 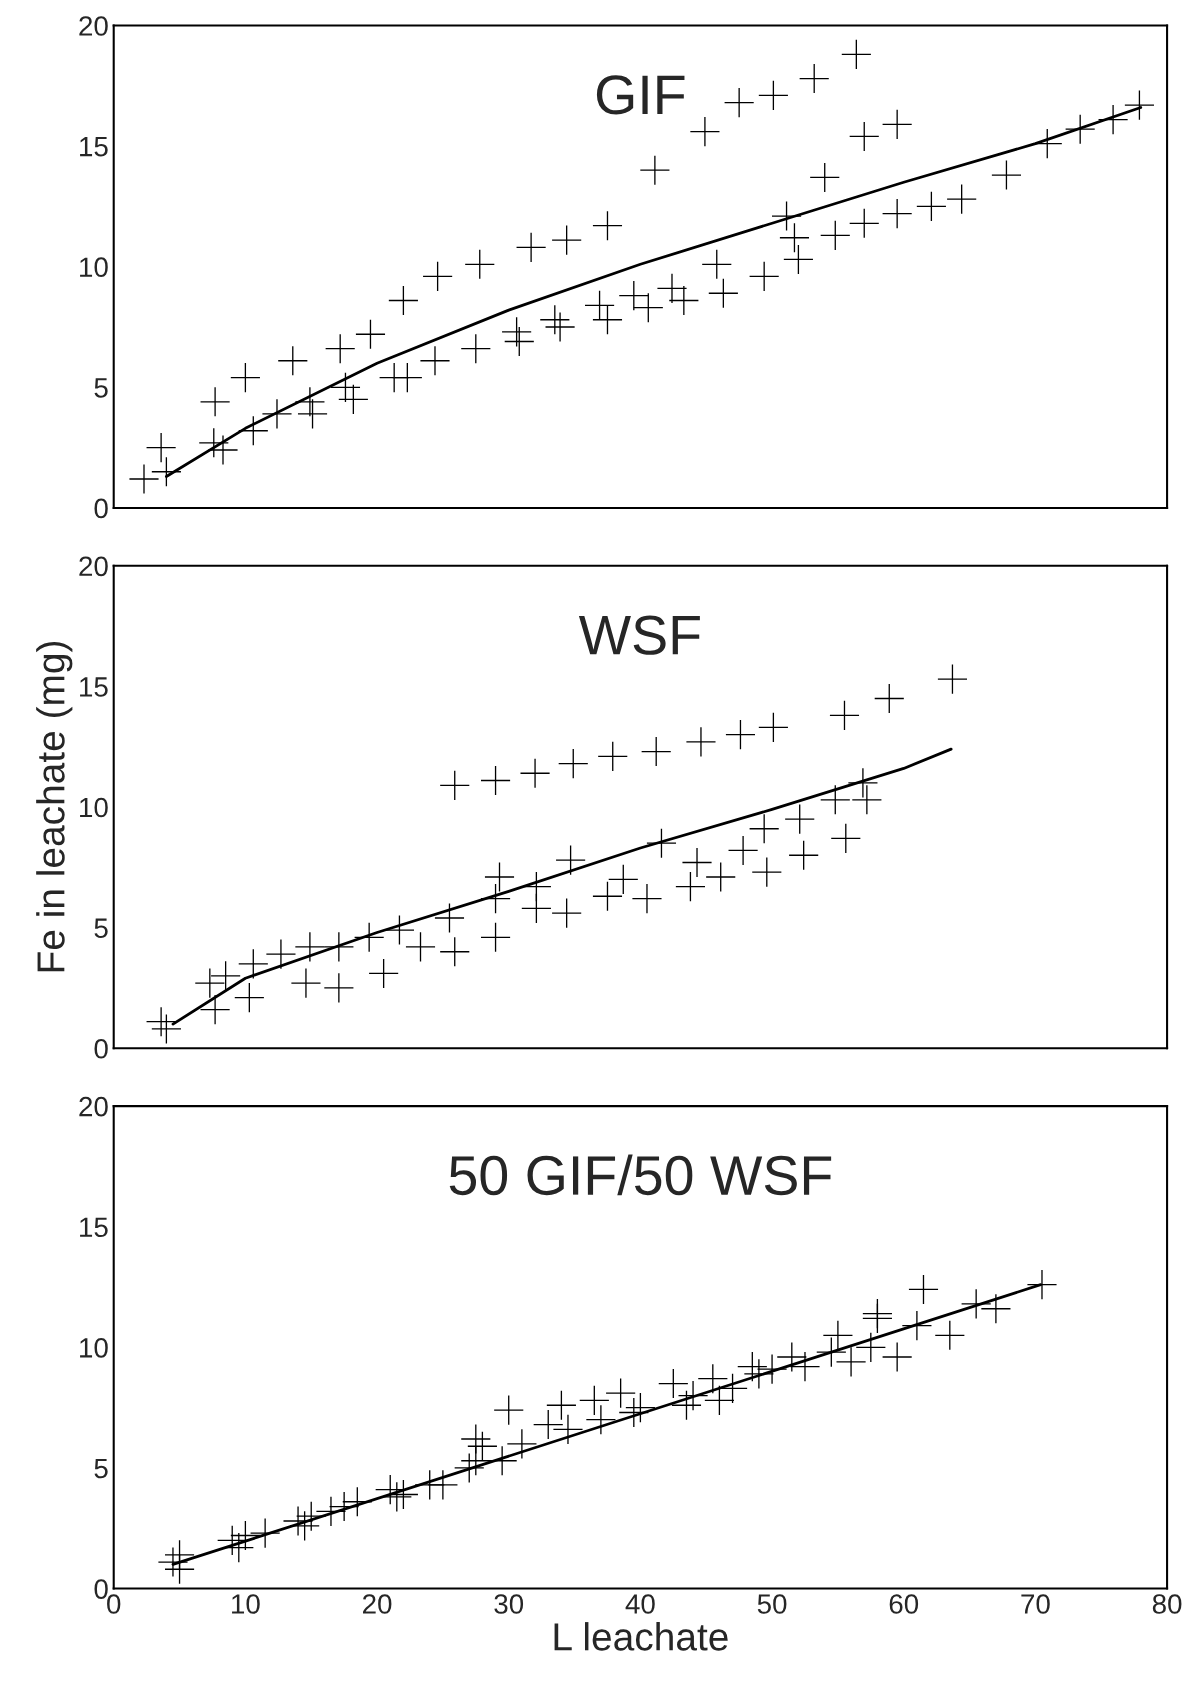 I want to click on x-tick-label: 50, so click(x=772, y=1604).